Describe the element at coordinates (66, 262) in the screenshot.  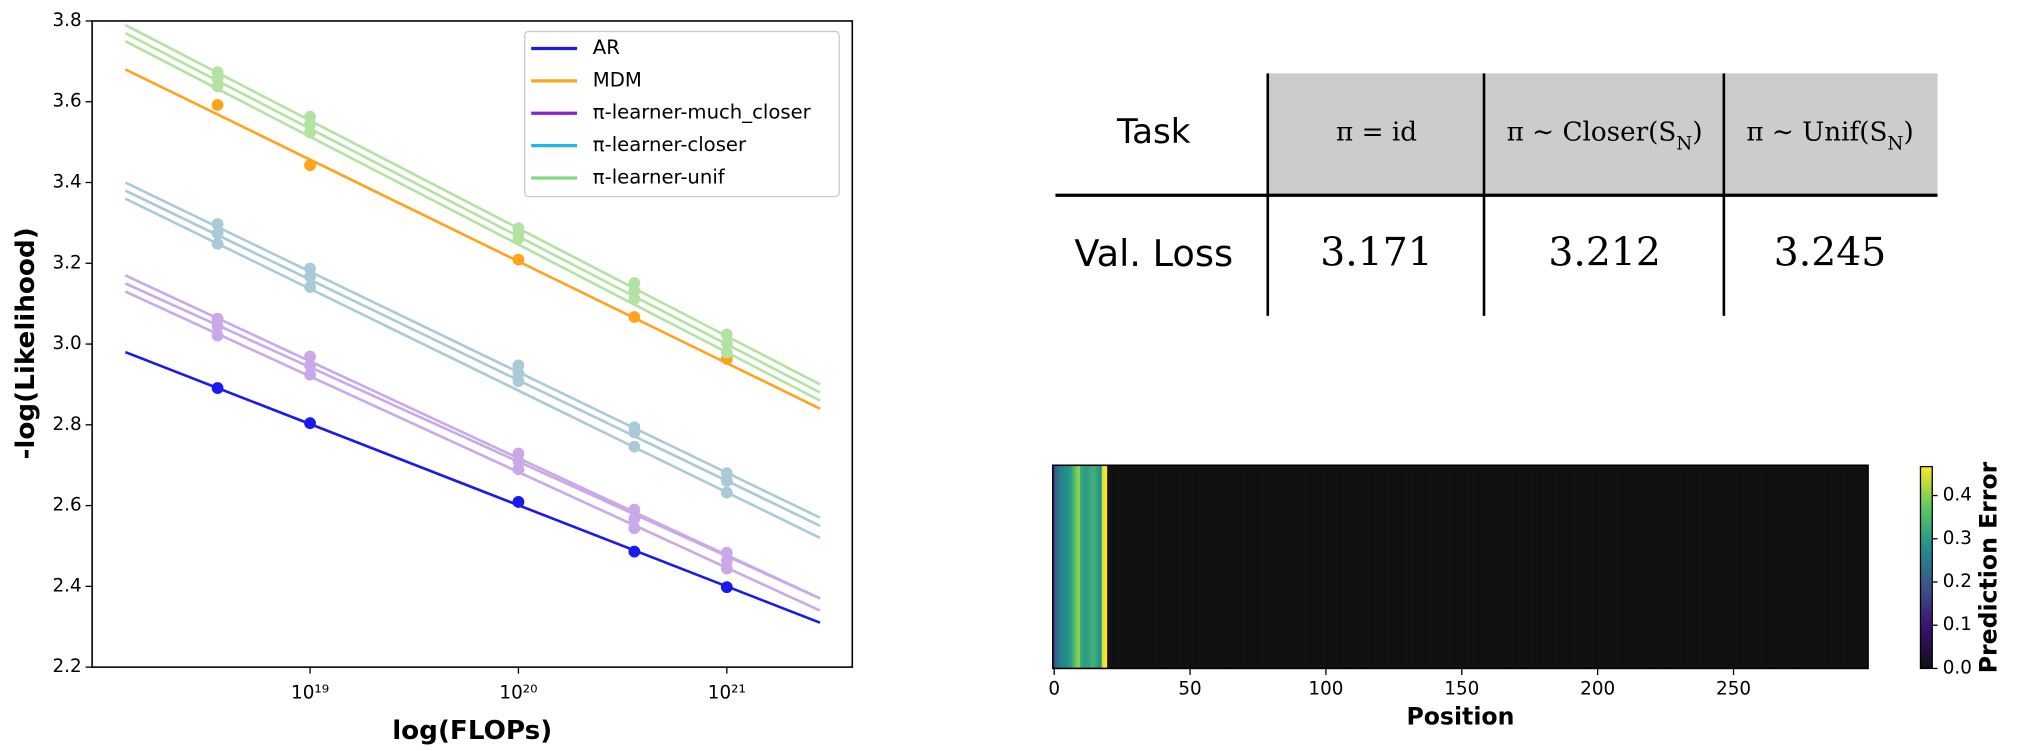
I see `y-tick-label: 3.2` at that location.